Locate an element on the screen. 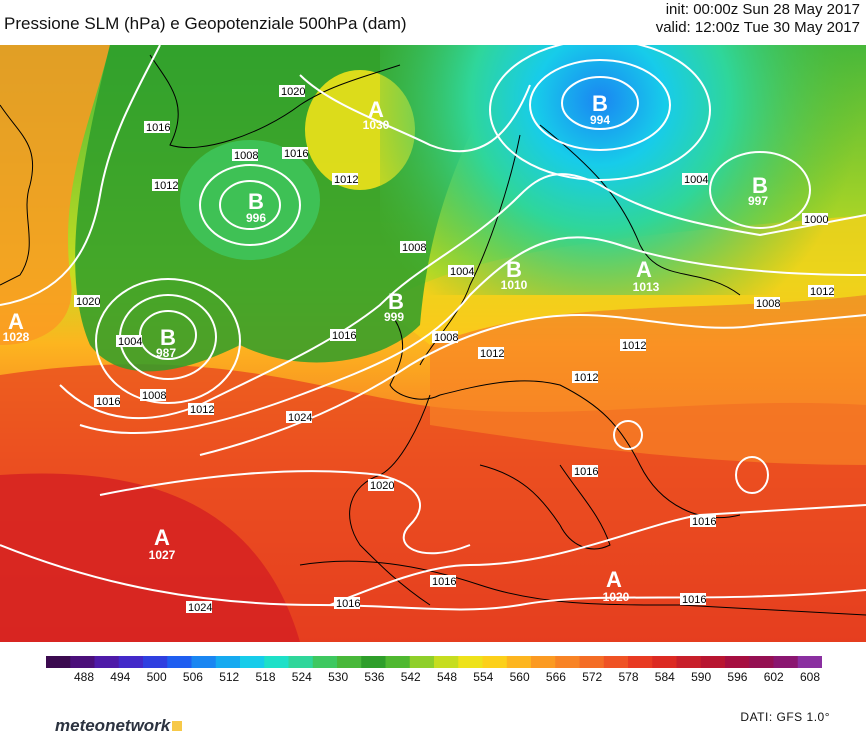 This screenshot has width=866, height=737. colorbar-tick-label: 512 is located at coordinates (229, 677).